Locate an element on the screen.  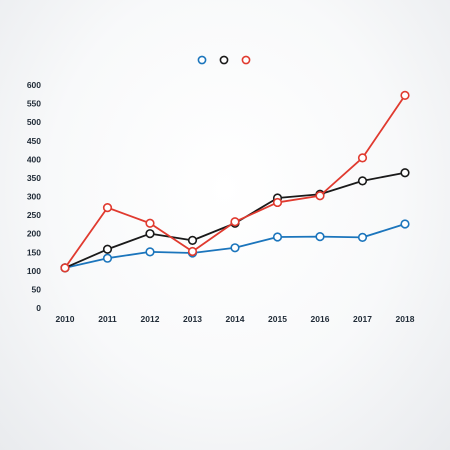
y-tick-label: 600 is located at coordinates (34, 85).